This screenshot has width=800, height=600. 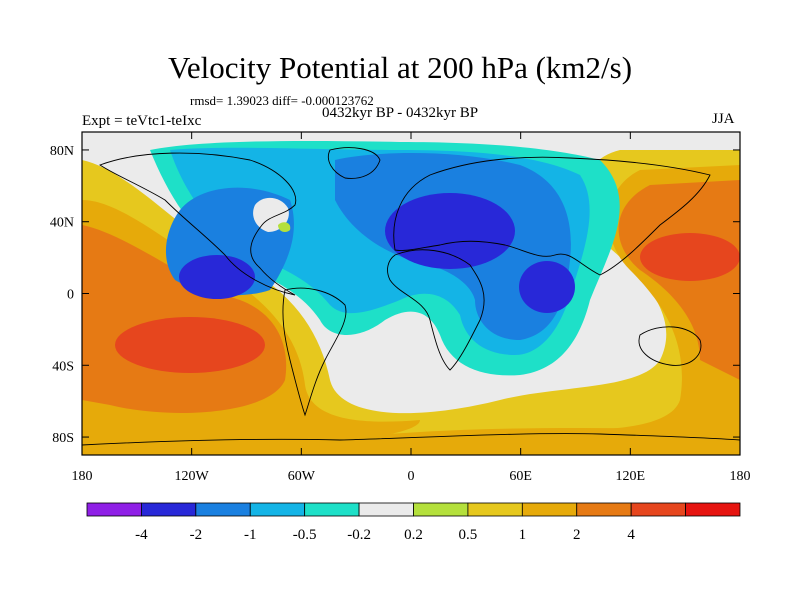 What do you see at coordinates (198, 224) in the screenshot?
I see `north-america-coast` at bounding box center [198, 224].